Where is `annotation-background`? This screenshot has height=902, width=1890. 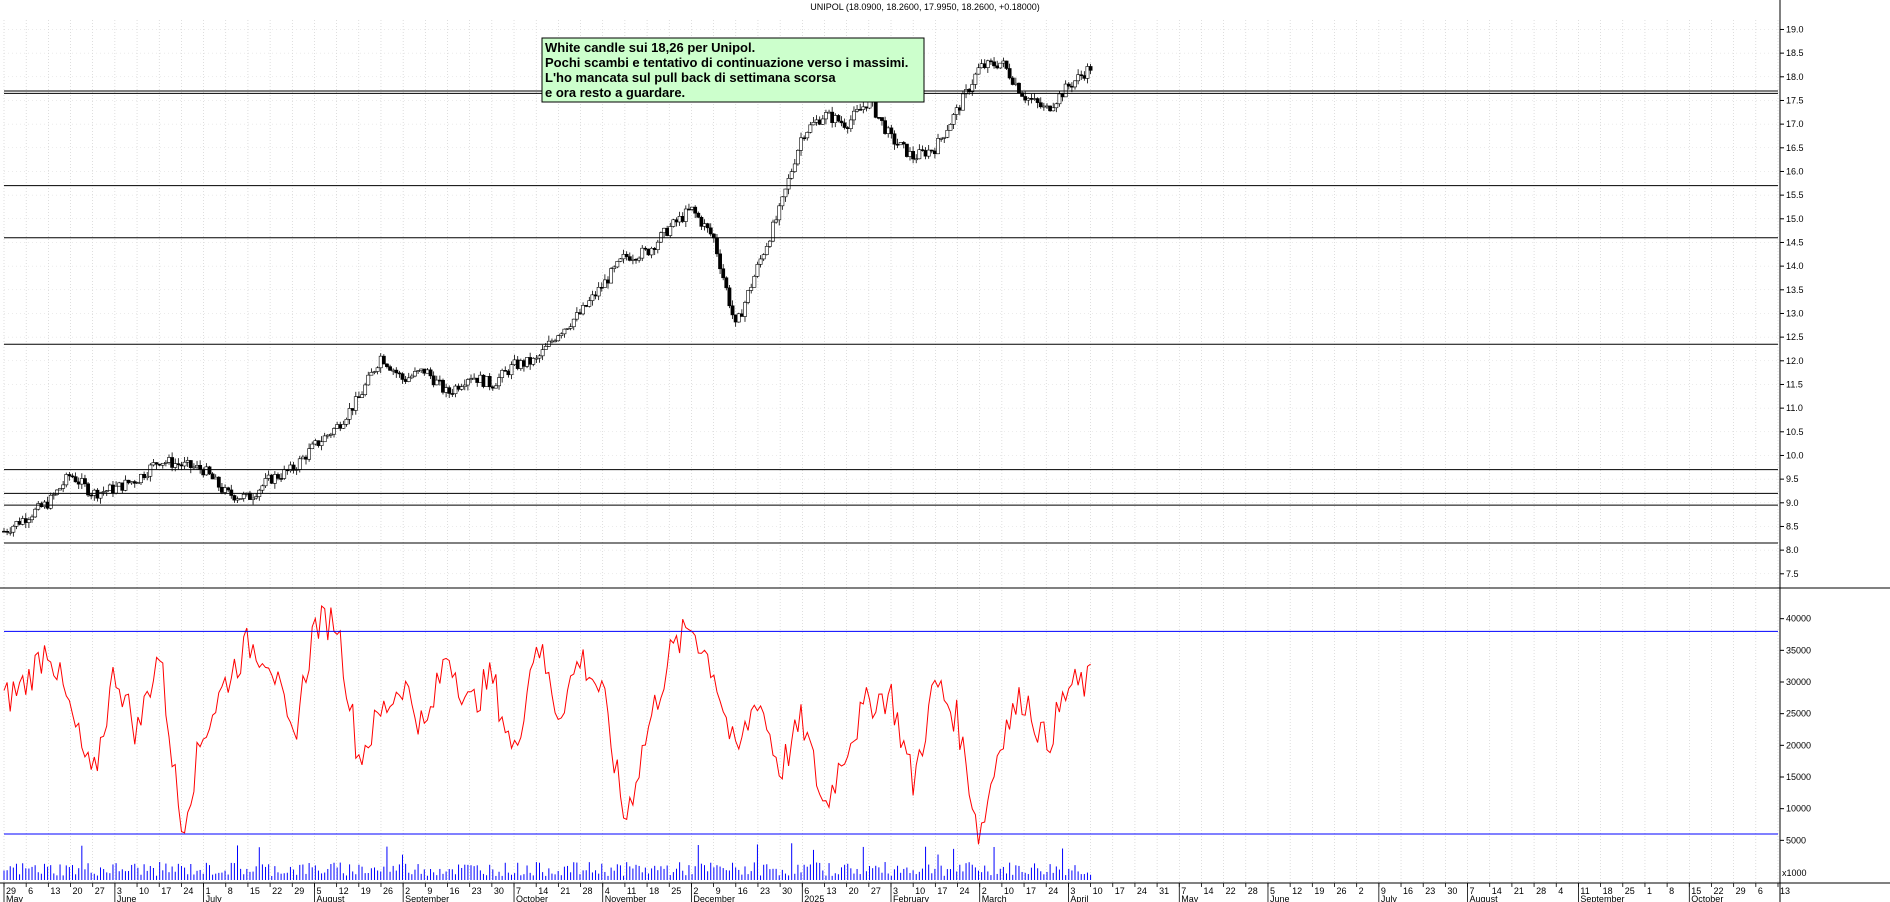
annotation-background is located at coordinates (733, 70).